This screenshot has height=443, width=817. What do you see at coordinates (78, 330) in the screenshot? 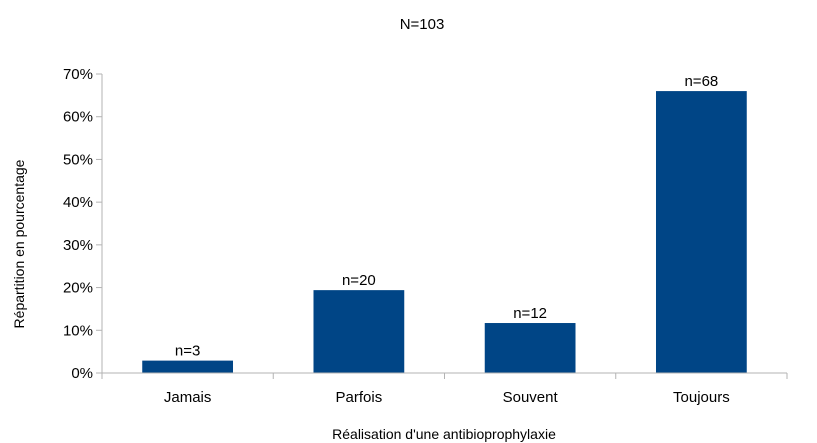
I see `y-tick-label: 10%` at bounding box center [78, 330].